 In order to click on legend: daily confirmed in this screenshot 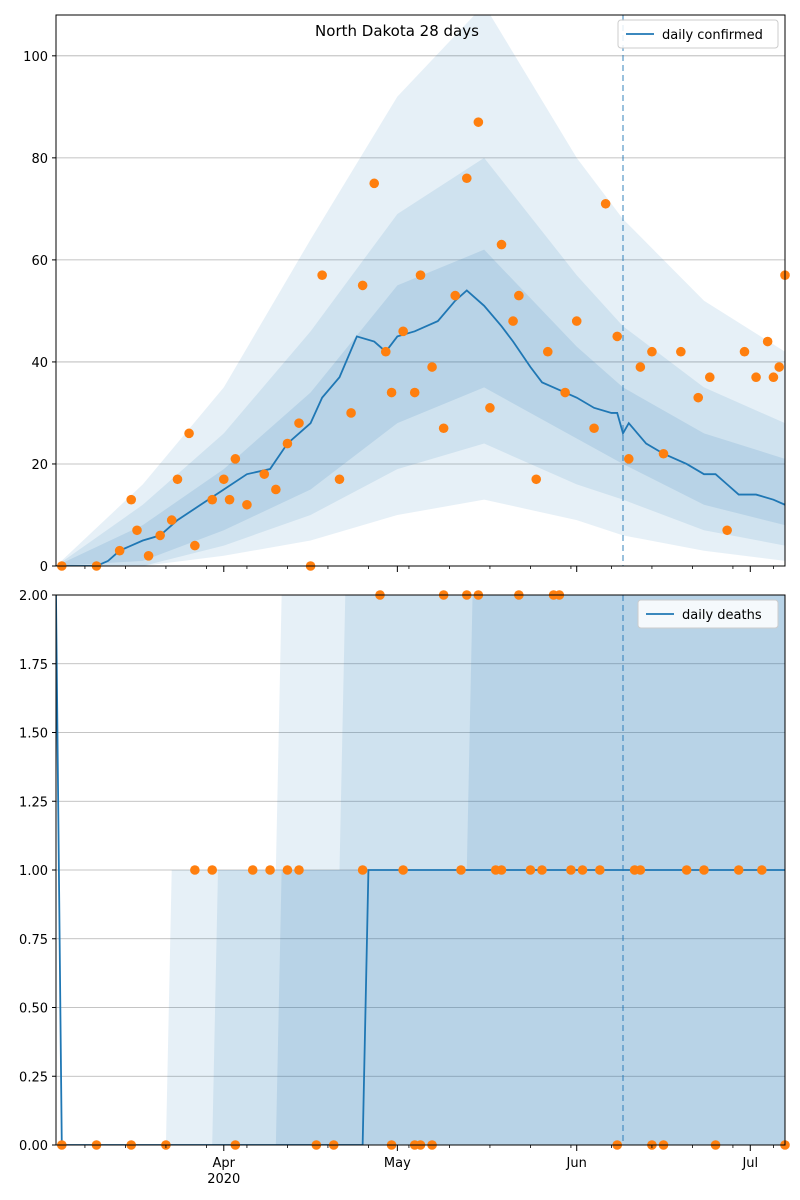, I will do `click(698, 34)`.